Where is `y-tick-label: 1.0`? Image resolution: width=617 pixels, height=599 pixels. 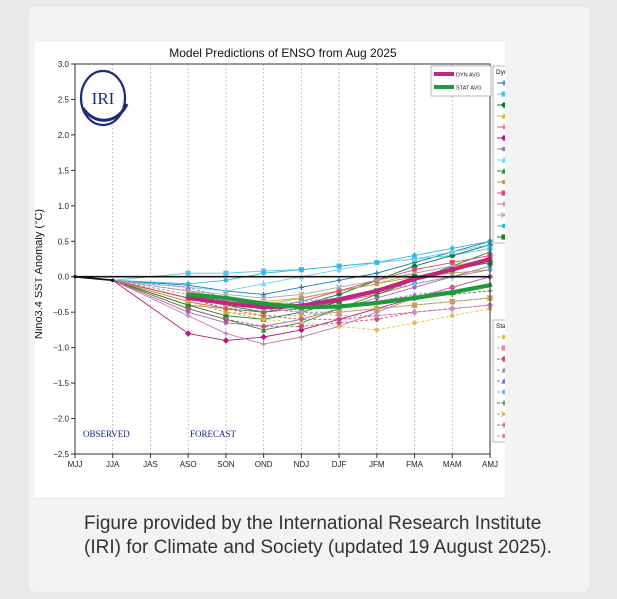 y-tick-label: 1.0 is located at coordinates (64, 206).